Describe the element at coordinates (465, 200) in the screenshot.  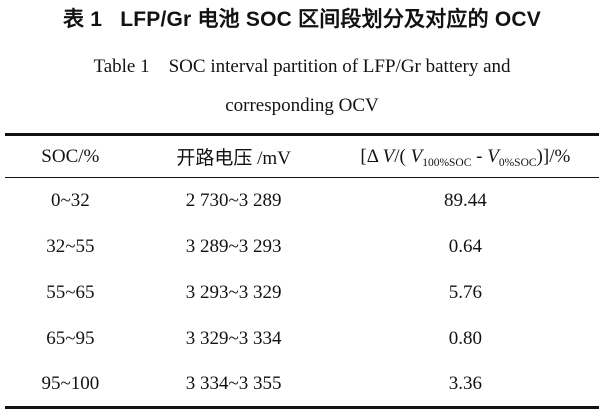
I see `delta-v-percent-cell: 89.44` at that location.